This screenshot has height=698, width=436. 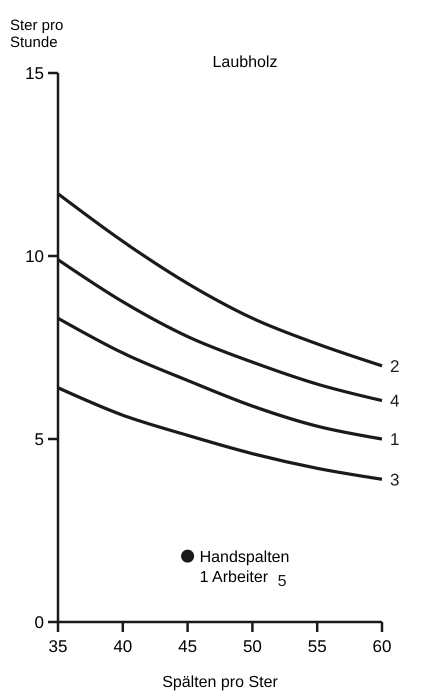 What do you see at coordinates (395, 439) in the screenshot?
I see `series-label: 1` at bounding box center [395, 439].